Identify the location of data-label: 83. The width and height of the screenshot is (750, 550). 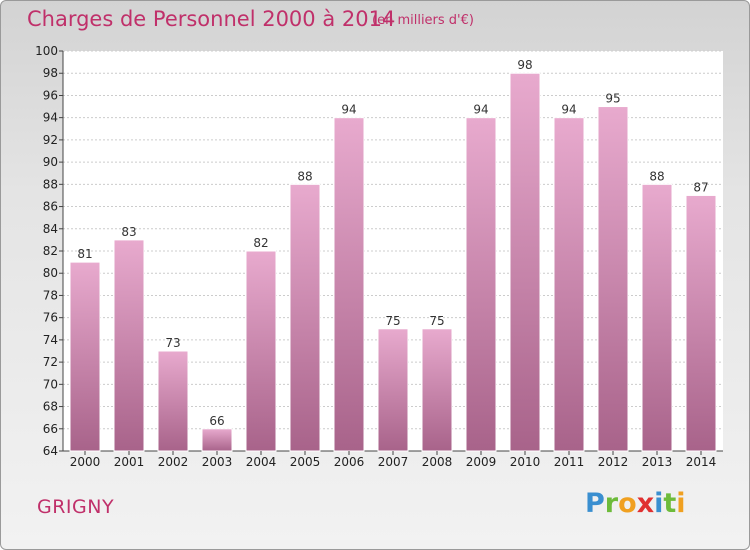
(128, 232).